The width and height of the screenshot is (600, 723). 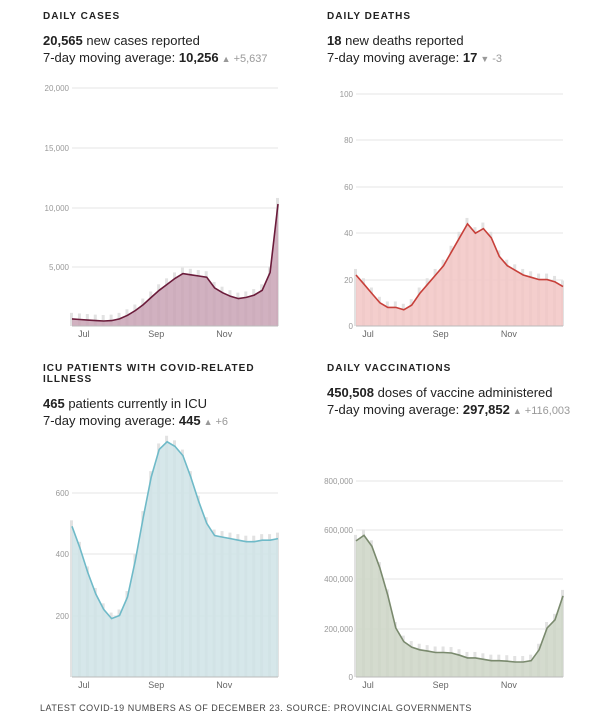 I want to click on panel-title: DAILY CASES, so click(x=82, y=16).